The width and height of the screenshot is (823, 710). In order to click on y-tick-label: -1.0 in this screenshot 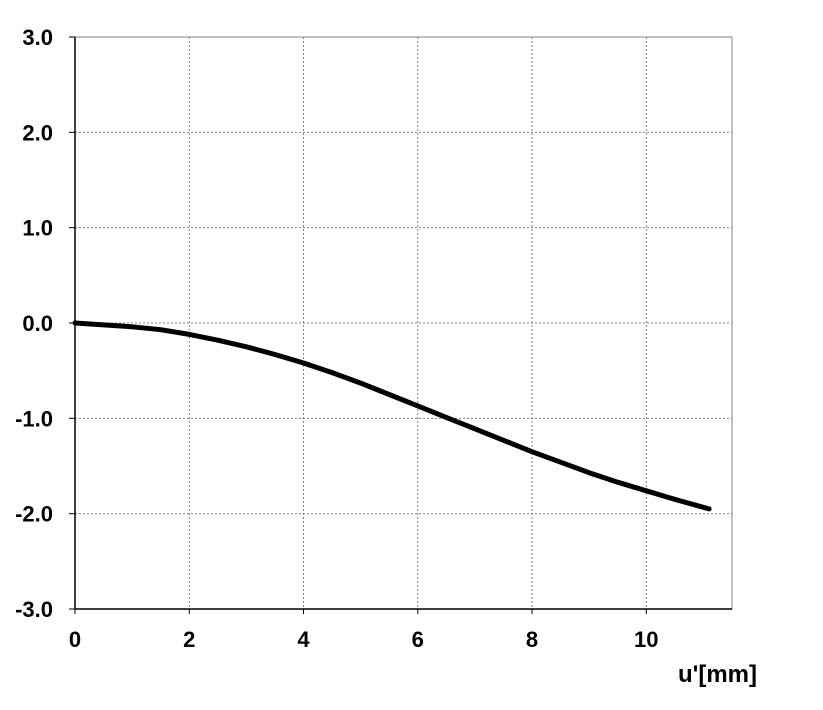, I will do `click(34, 418)`.